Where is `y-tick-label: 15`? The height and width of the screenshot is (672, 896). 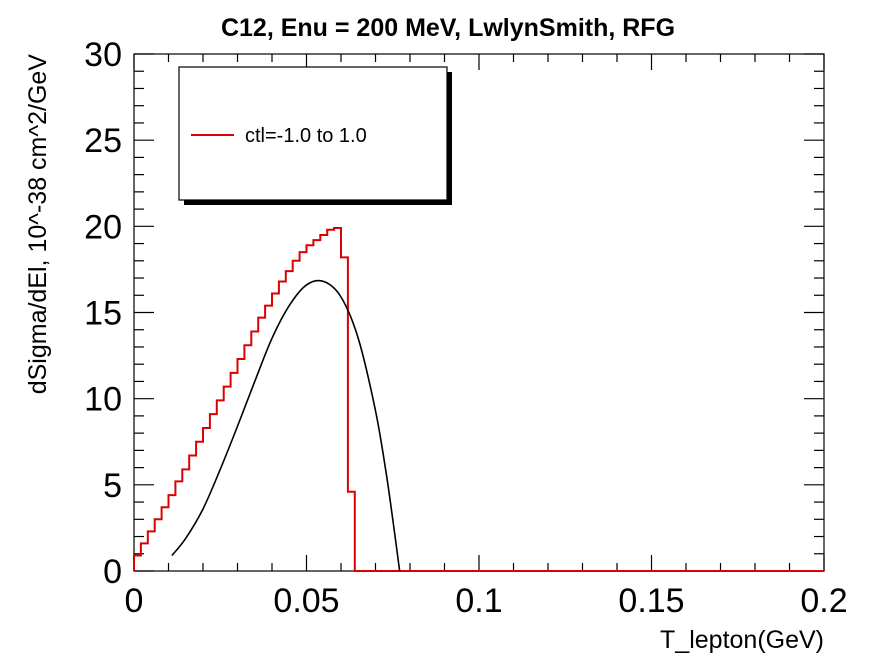 y-tick-label: 15 is located at coordinates (103, 314).